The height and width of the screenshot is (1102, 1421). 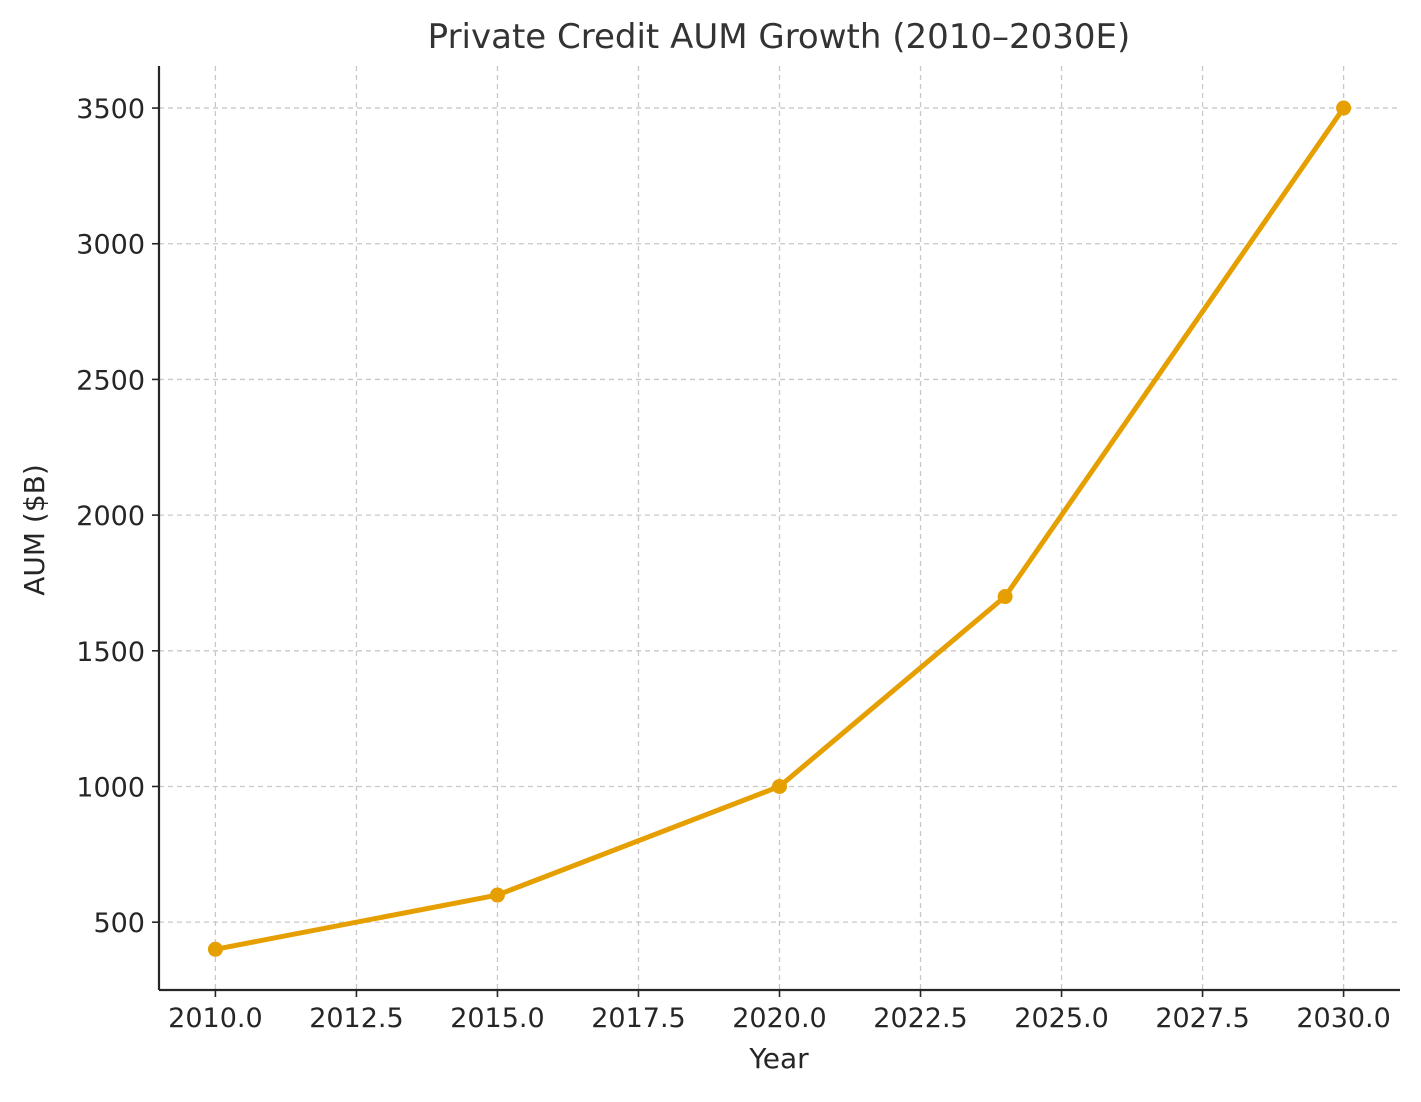 What do you see at coordinates (110, 245) in the screenshot?
I see `y-tick-label: 3000` at bounding box center [110, 245].